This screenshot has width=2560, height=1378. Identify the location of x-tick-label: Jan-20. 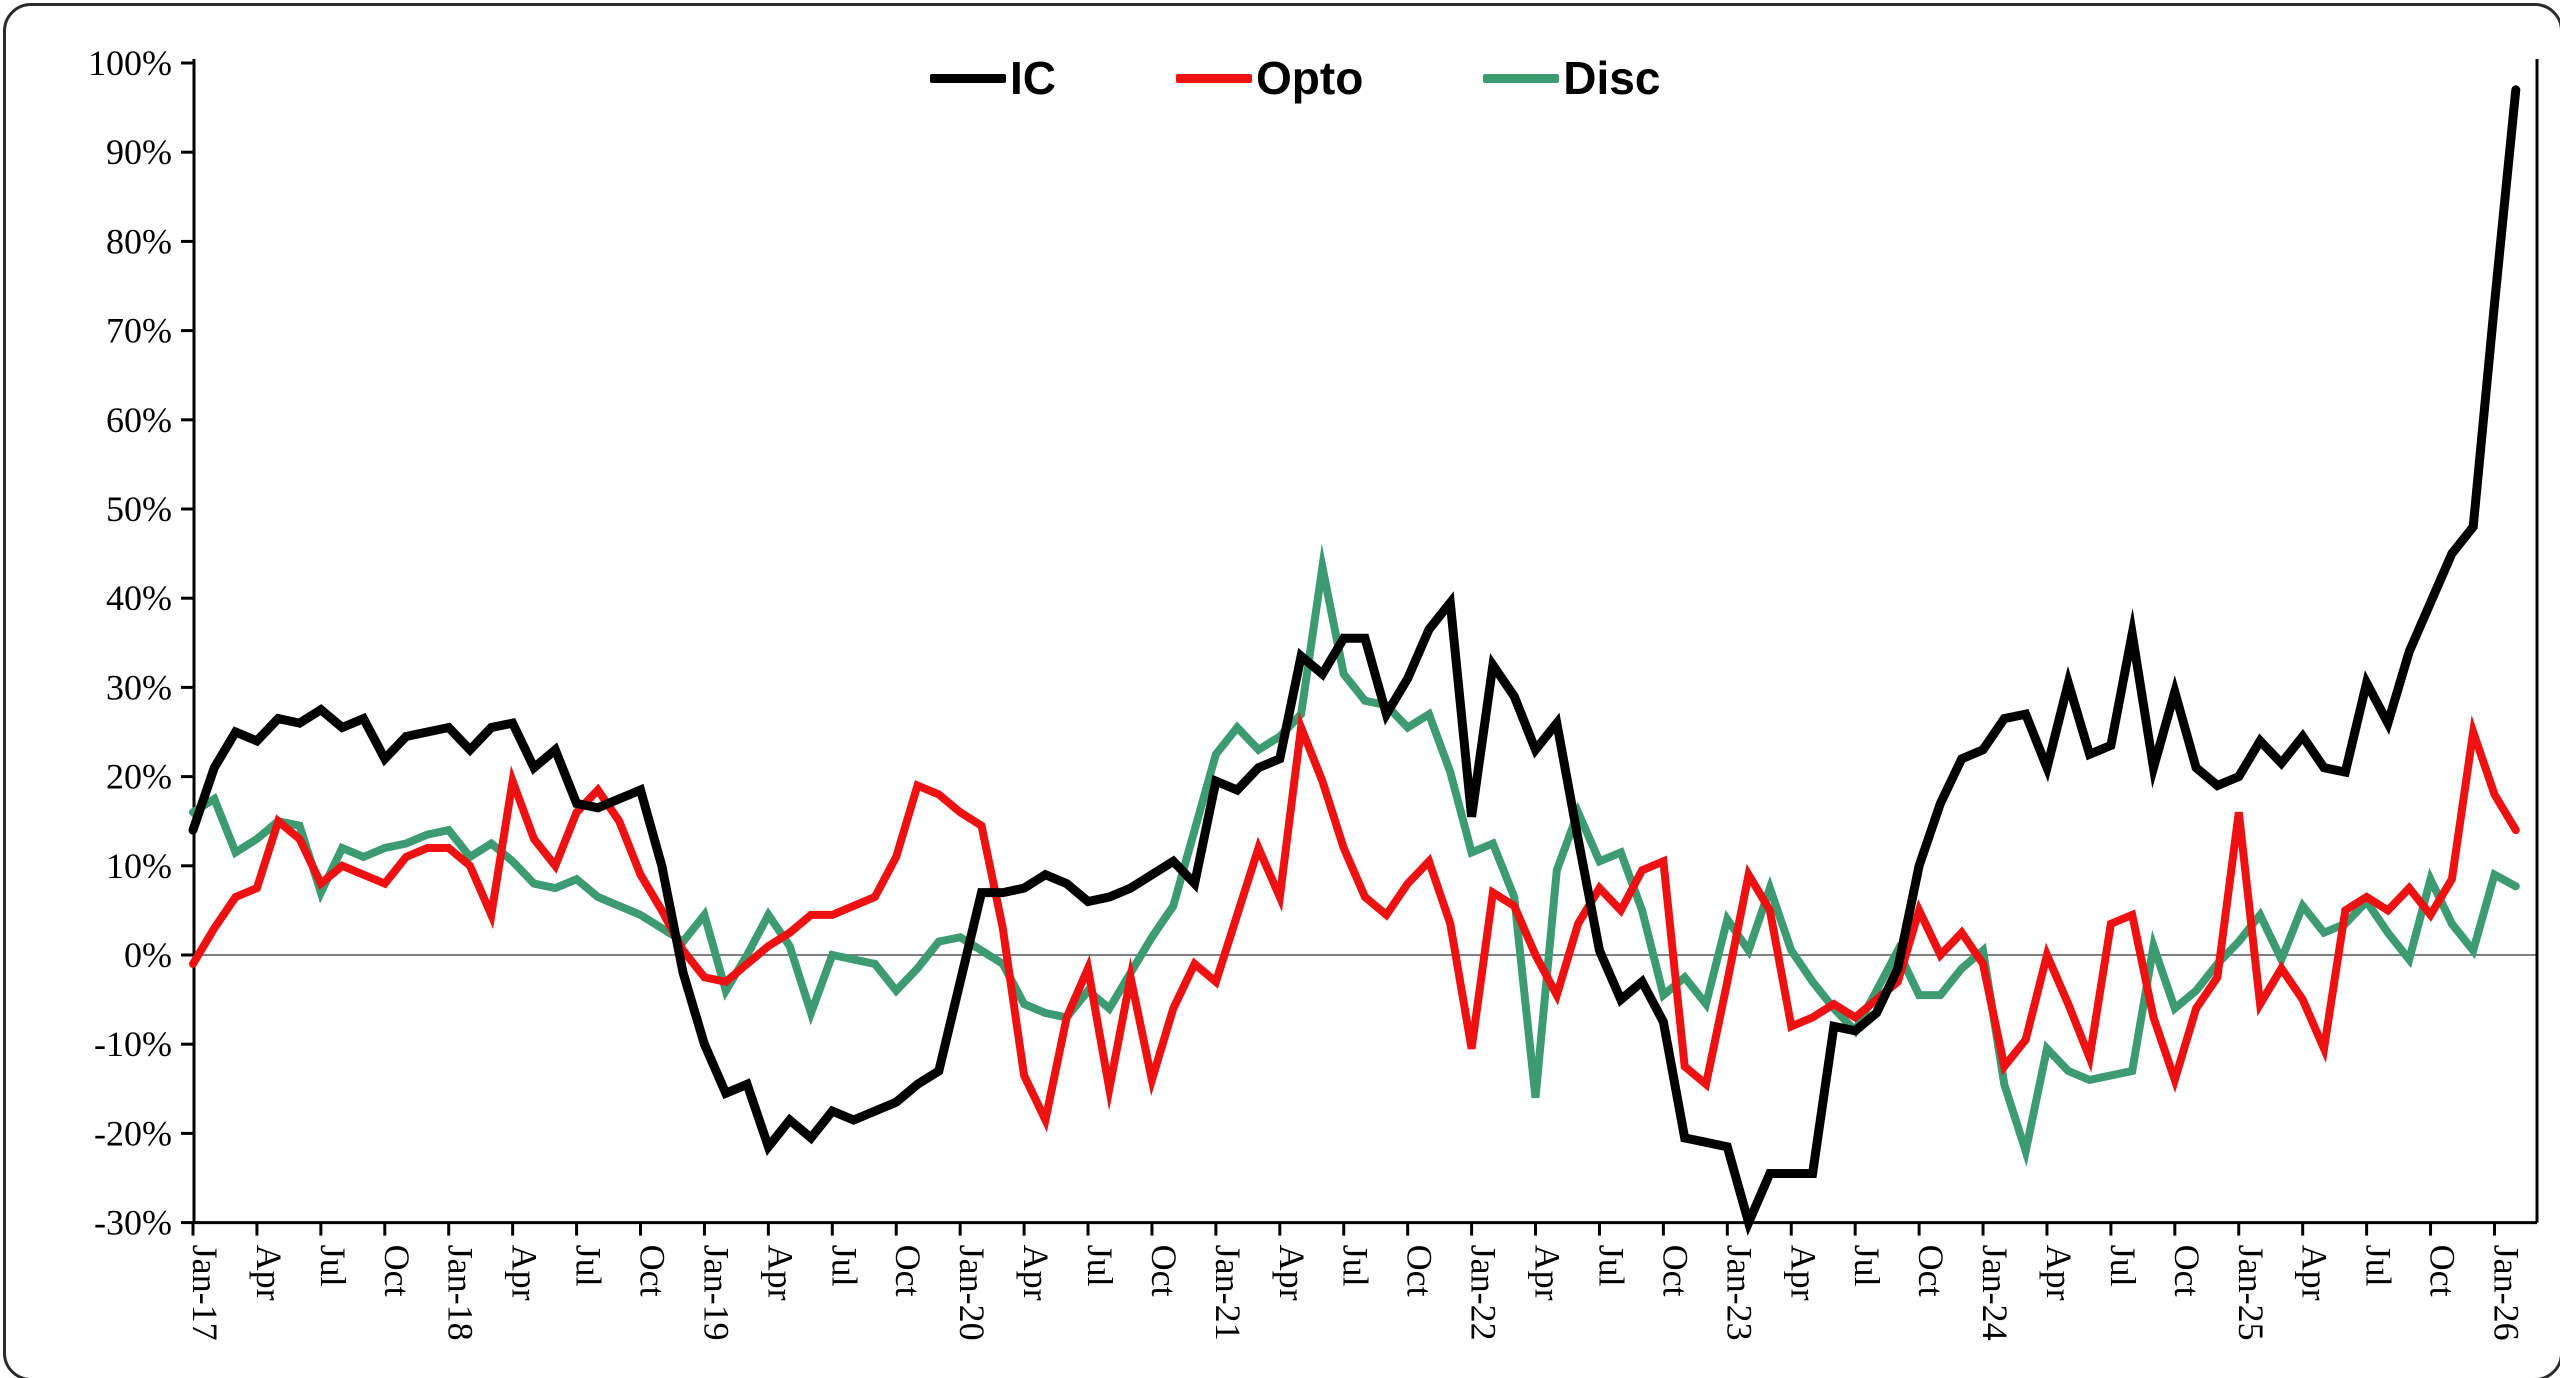
(972, 1293).